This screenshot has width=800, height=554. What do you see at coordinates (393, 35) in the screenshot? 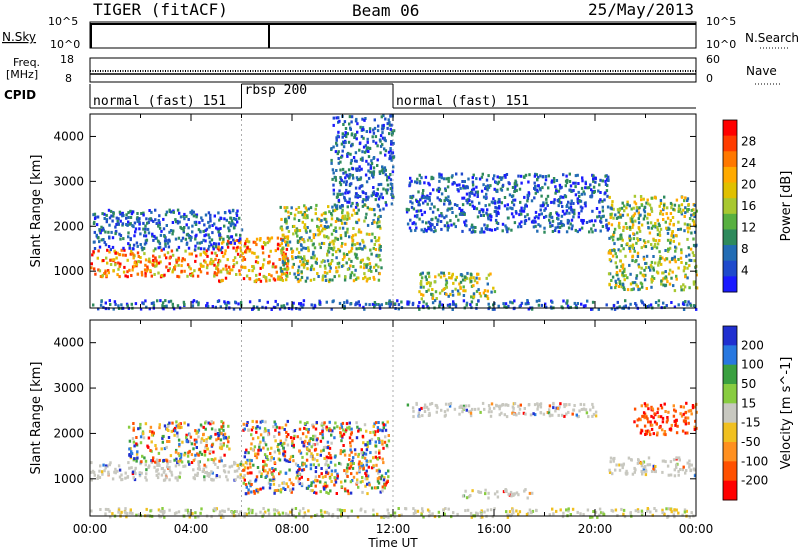
I see `nsky-panel` at bounding box center [393, 35].